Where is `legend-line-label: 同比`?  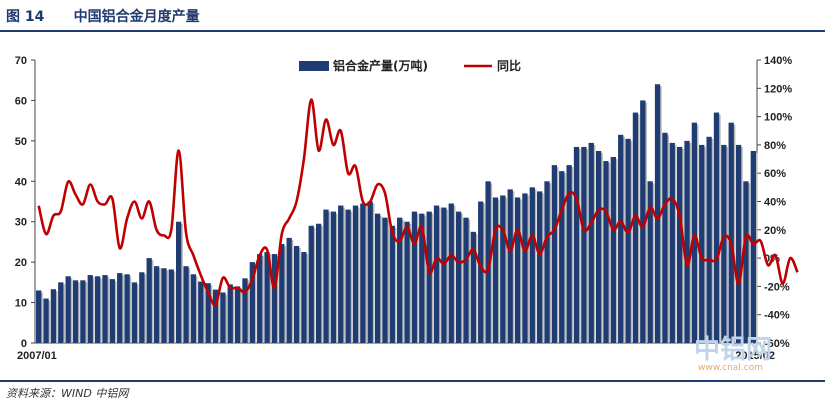
legend-line-label: 同比 is located at coordinates (509, 65).